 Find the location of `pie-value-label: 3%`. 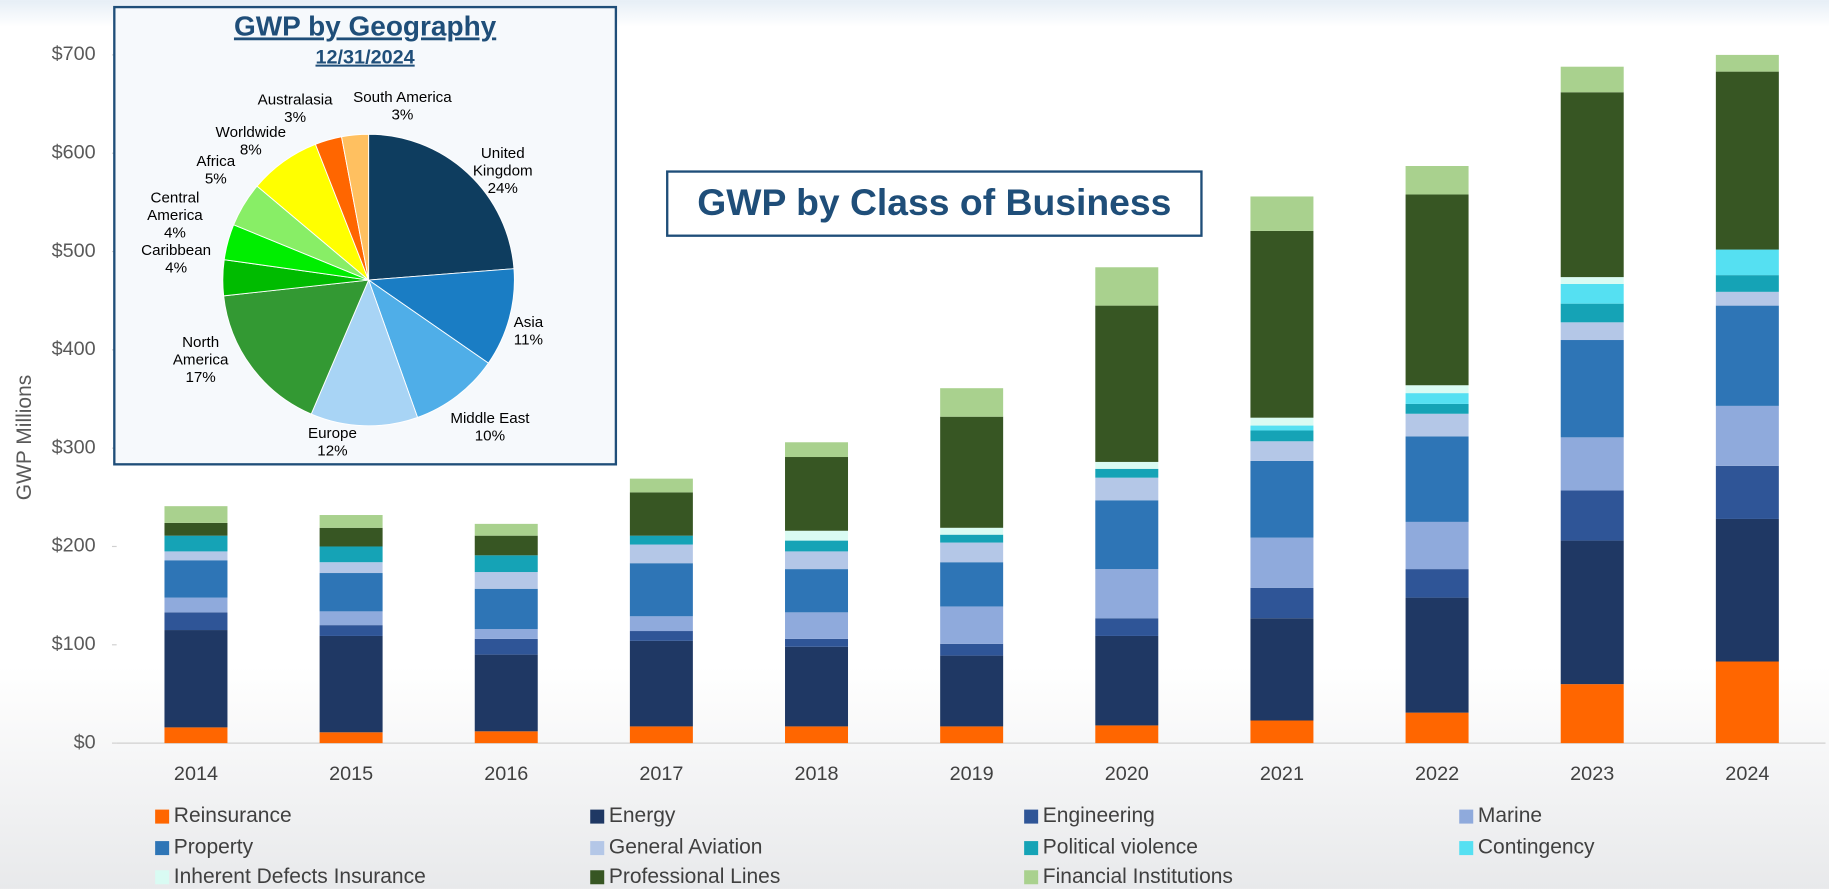

pie-value-label: 3% is located at coordinates (402, 115).